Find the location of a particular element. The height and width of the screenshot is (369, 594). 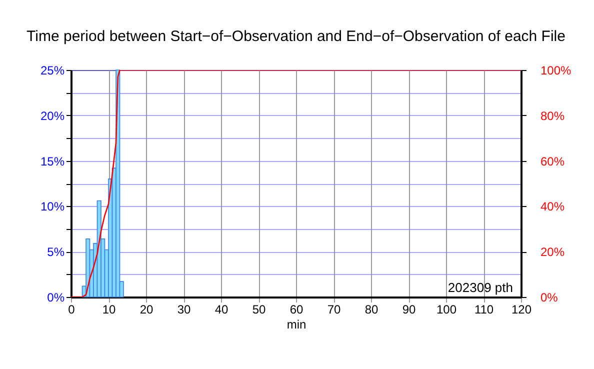

x-tick-label: 10 is located at coordinates (109, 309).